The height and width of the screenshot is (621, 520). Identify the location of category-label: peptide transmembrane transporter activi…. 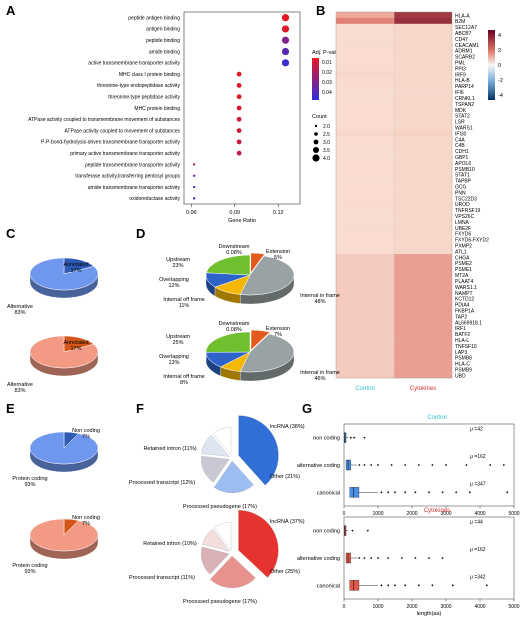
(133, 165).